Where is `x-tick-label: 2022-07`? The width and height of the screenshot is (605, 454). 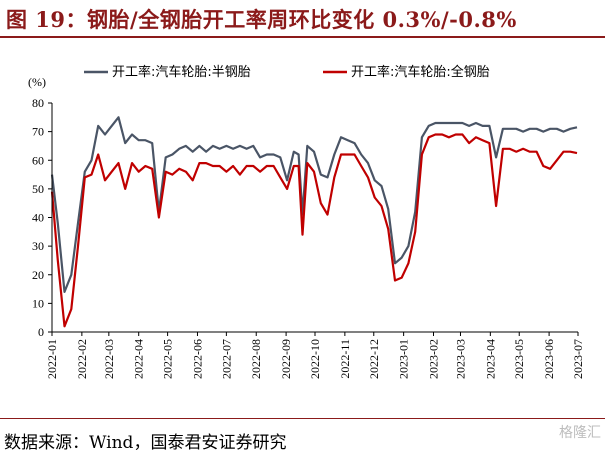
x-tick-label: 2022-07 is located at coordinates (226, 359).